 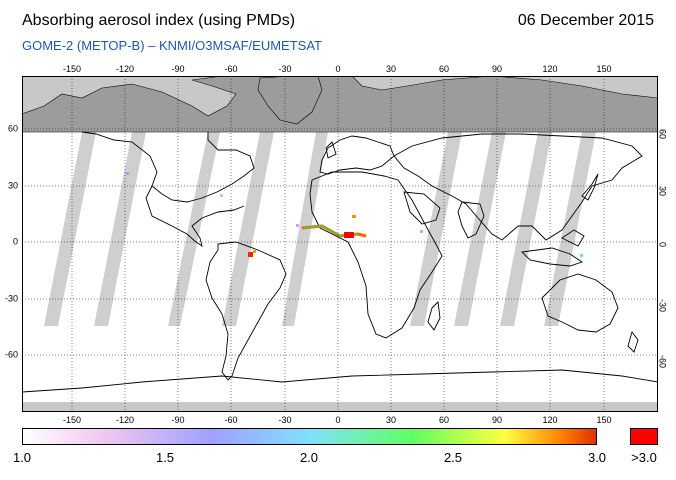 I want to click on colorbar-label: 2.0, so click(x=309, y=457).